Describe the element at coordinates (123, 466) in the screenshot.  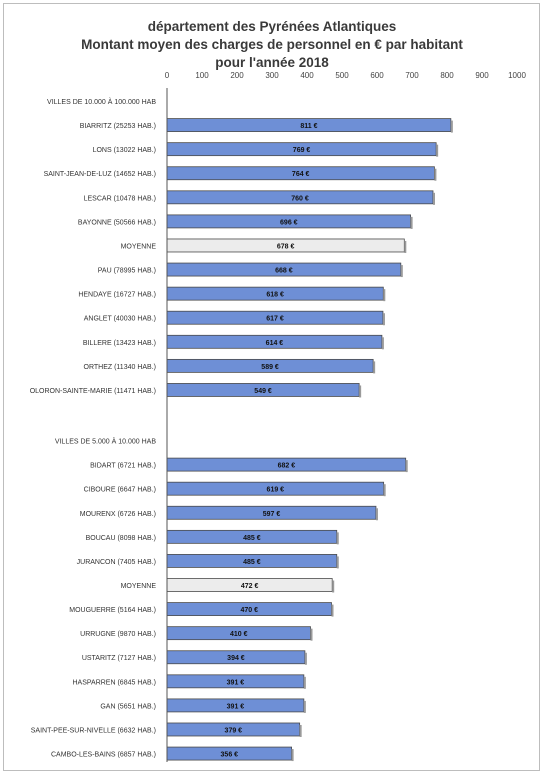
I see `category-label: BIDART (6721 HAB.)` at that location.